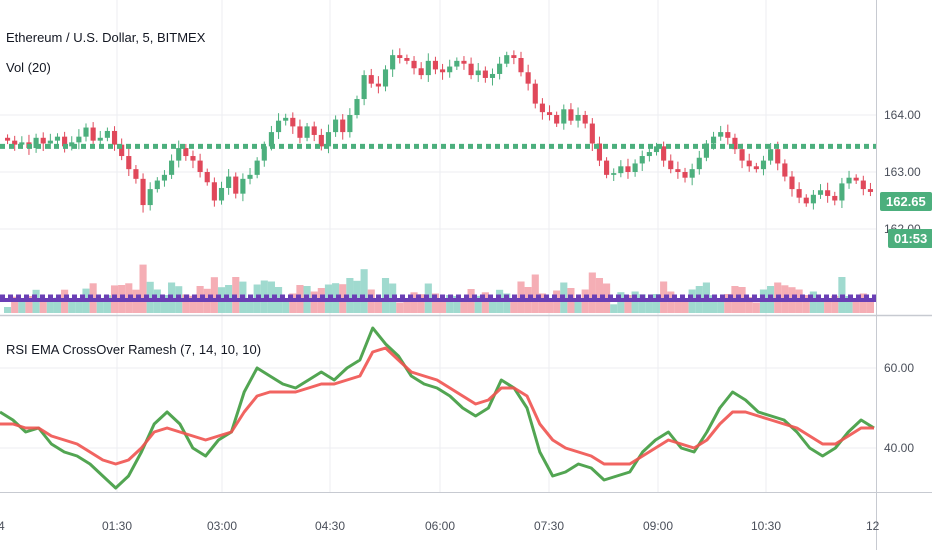 The height and width of the screenshot is (550, 932). I want to click on time-tick-label: 04:30, so click(330, 526).